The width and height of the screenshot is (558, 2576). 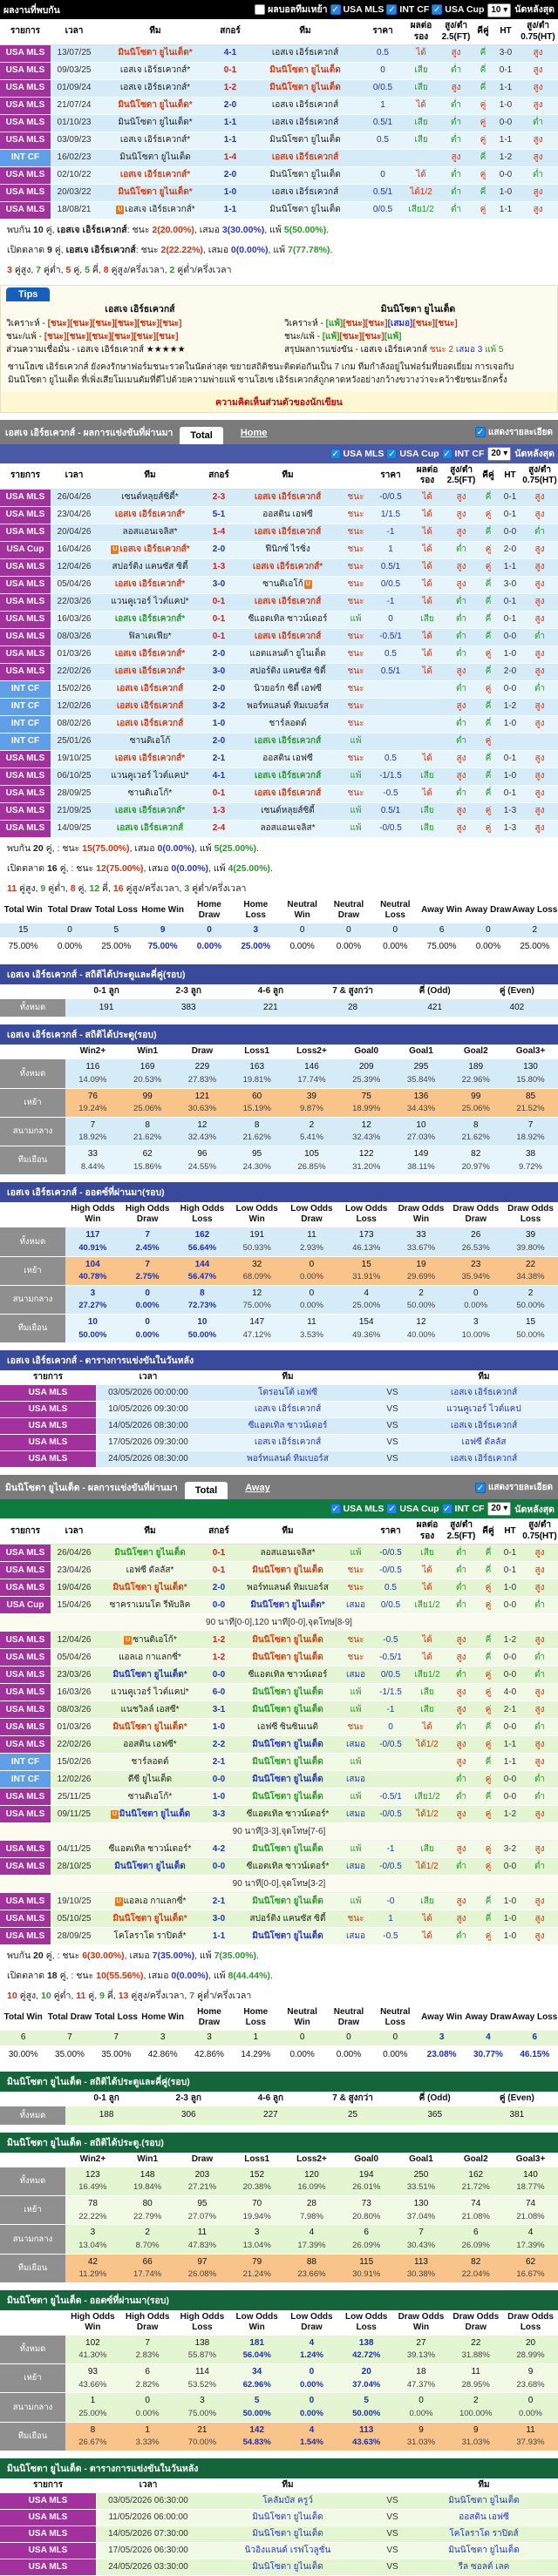 What do you see at coordinates (476, 1293) in the screenshot?
I see `matrix-cell-count: 0` at bounding box center [476, 1293].